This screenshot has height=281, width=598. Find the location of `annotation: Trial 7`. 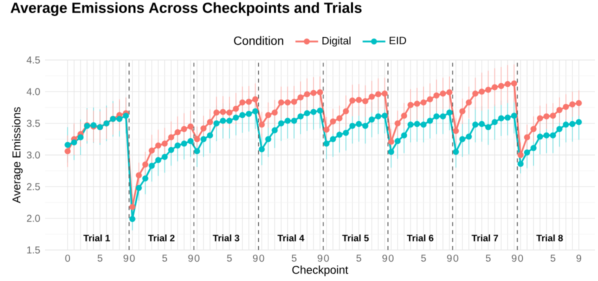

annotation: Trial 7 is located at coordinates (485, 238).